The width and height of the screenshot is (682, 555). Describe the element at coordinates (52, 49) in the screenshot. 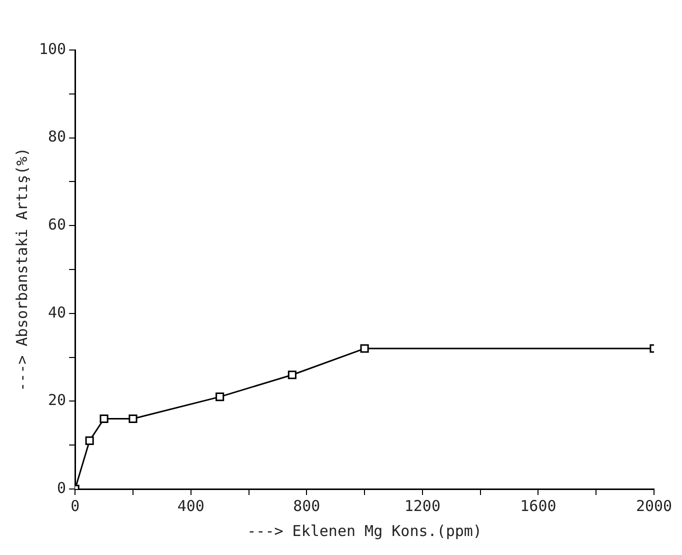

I see `y-tick-label: 100` at that location.